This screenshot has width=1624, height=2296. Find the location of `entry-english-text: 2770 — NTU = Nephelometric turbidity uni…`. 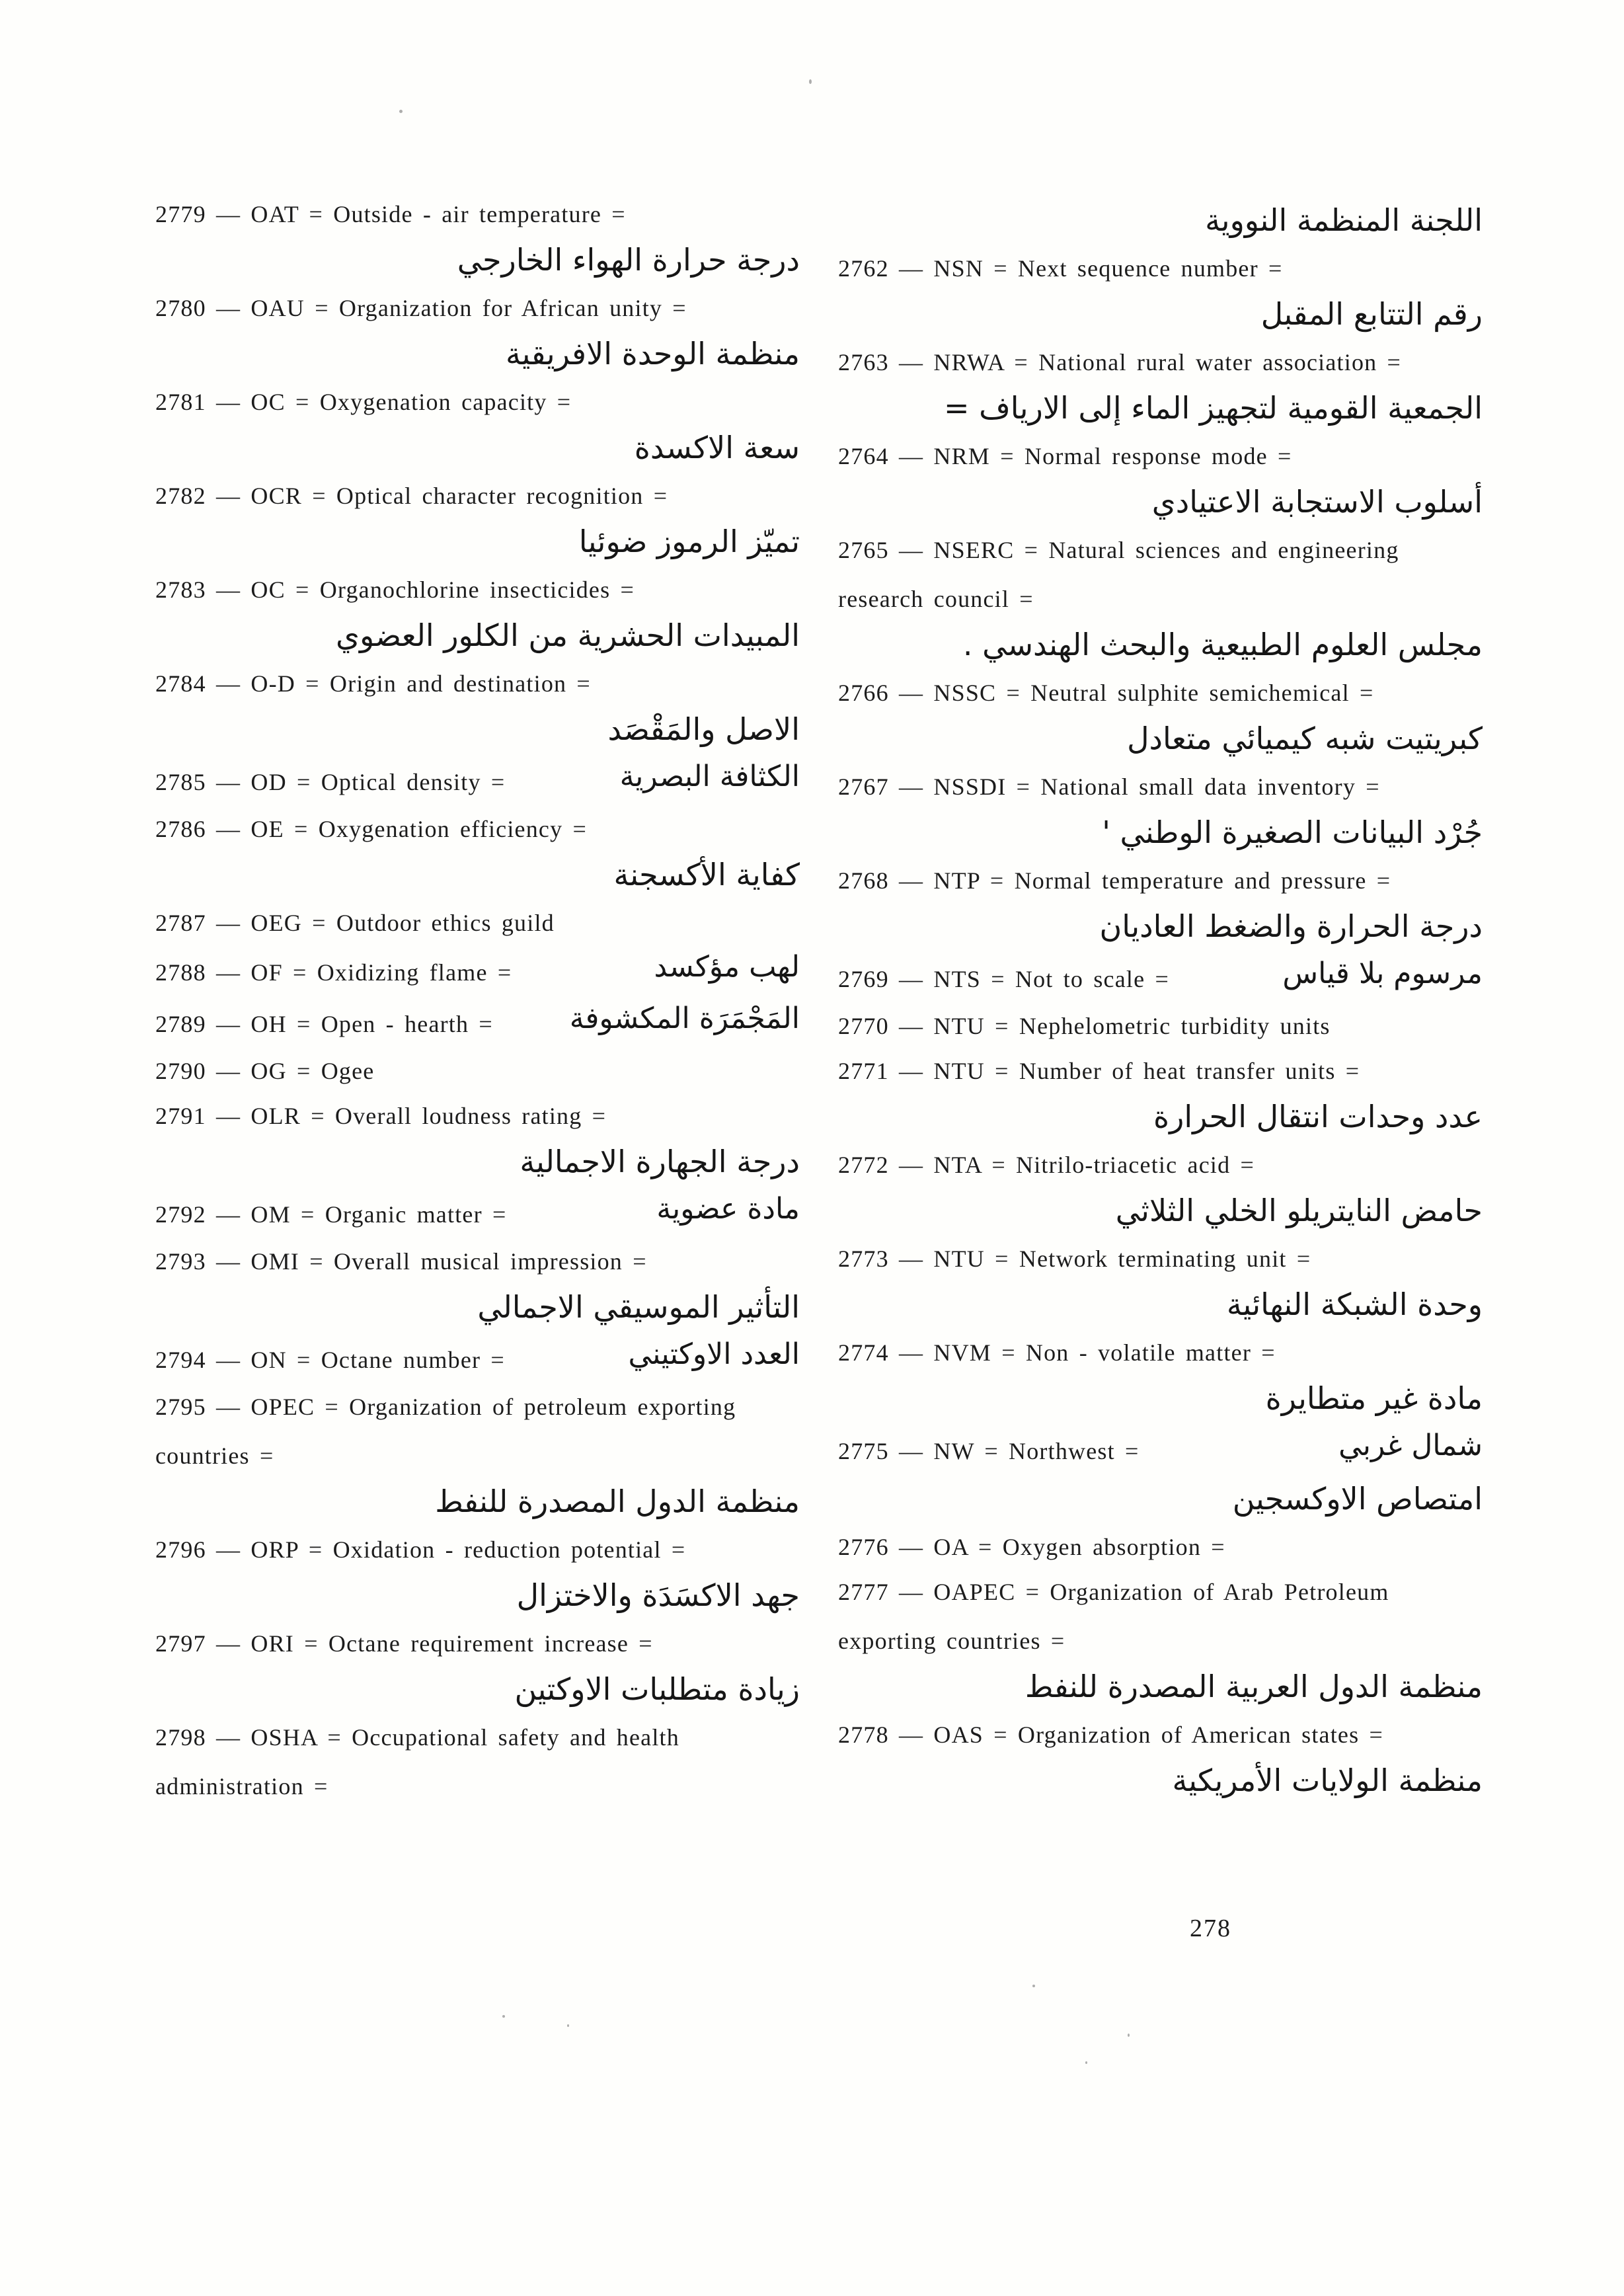

entry-english-text: 2770 — NTU = Nephelometric turbidity uni… is located at coordinates (1084, 1026).